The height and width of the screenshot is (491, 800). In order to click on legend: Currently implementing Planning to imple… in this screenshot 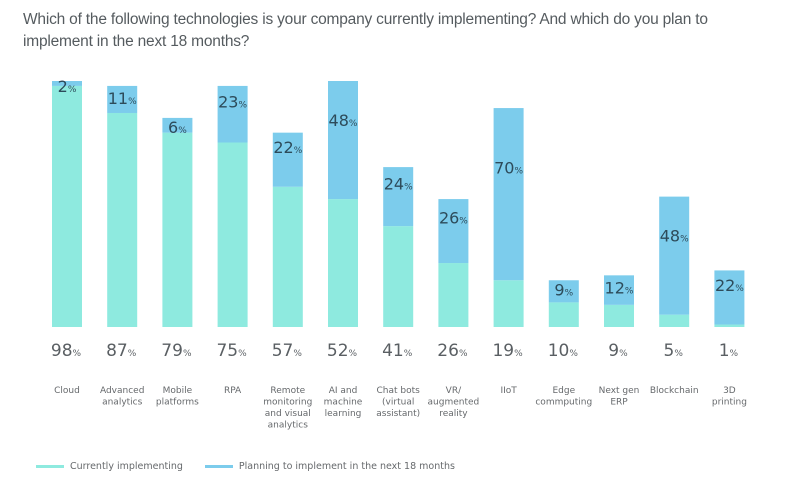, I will do `click(256, 466)`.